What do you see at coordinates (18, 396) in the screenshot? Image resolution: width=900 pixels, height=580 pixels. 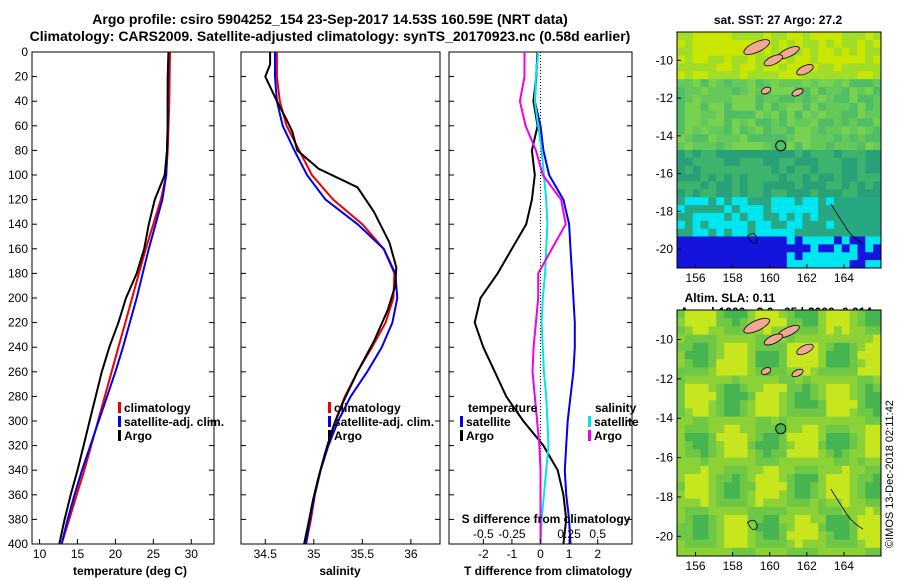 I see `y-tick-label: 280` at bounding box center [18, 396].